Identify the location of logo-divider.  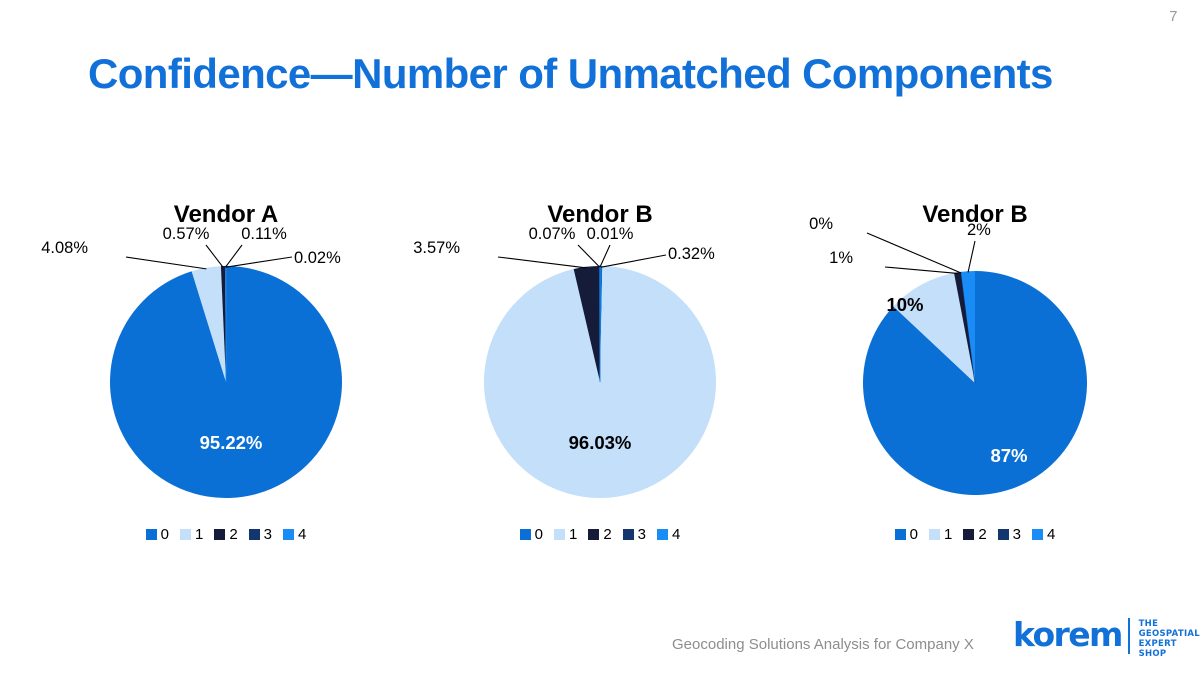
(1128, 636).